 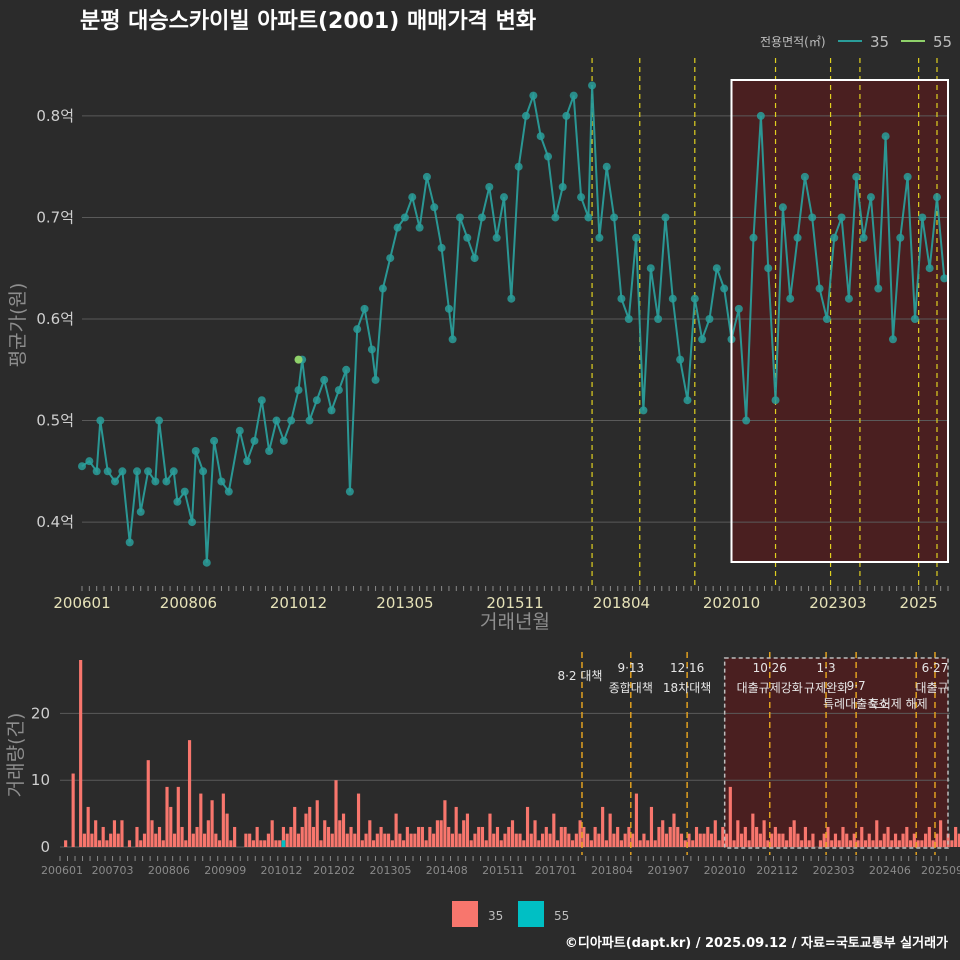 What do you see at coordinates (62, 870) in the screenshot?
I see `volume-x-tick-0: 200601` at bounding box center [62, 870].